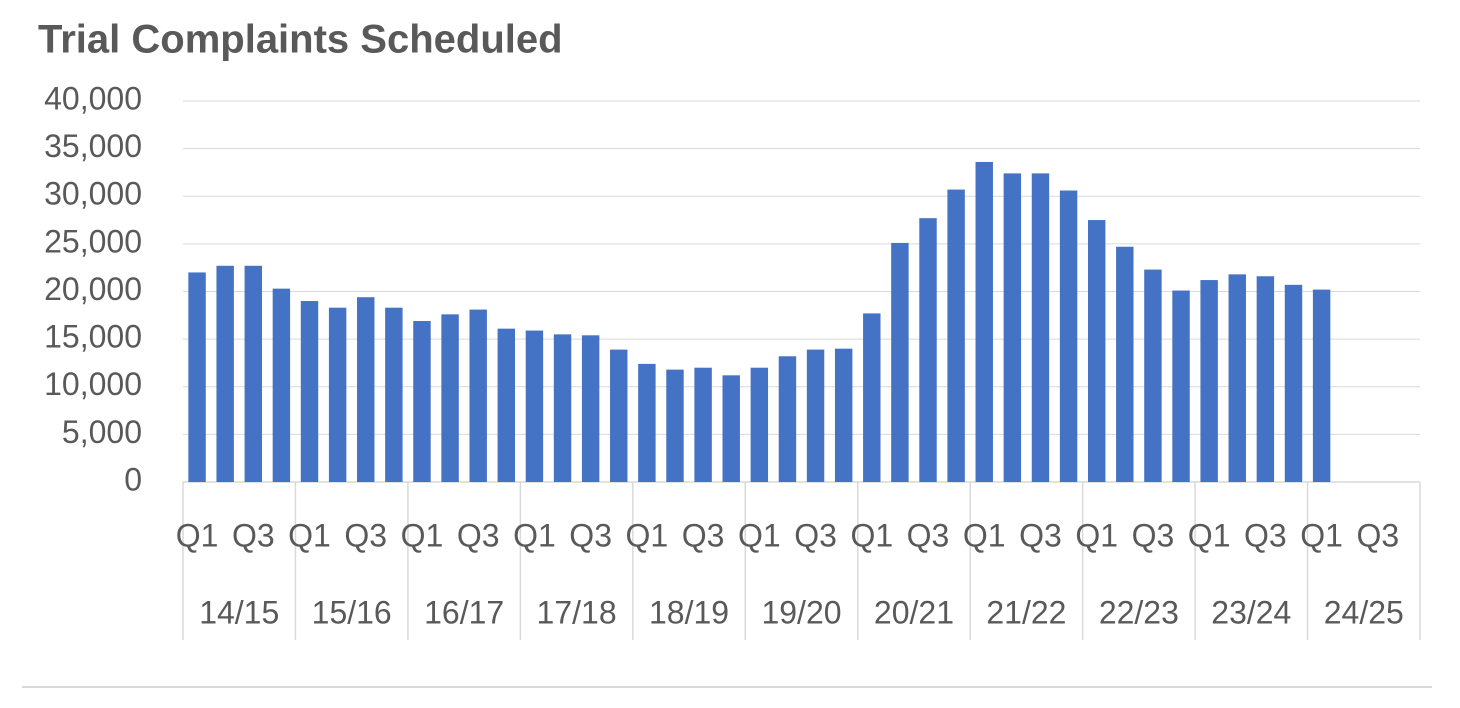 This screenshot has height=708, width=1460. Describe the element at coordinates (300, 40) in the screenshot. I see `chart-title: Trial Complaints Scheduled` at that location.